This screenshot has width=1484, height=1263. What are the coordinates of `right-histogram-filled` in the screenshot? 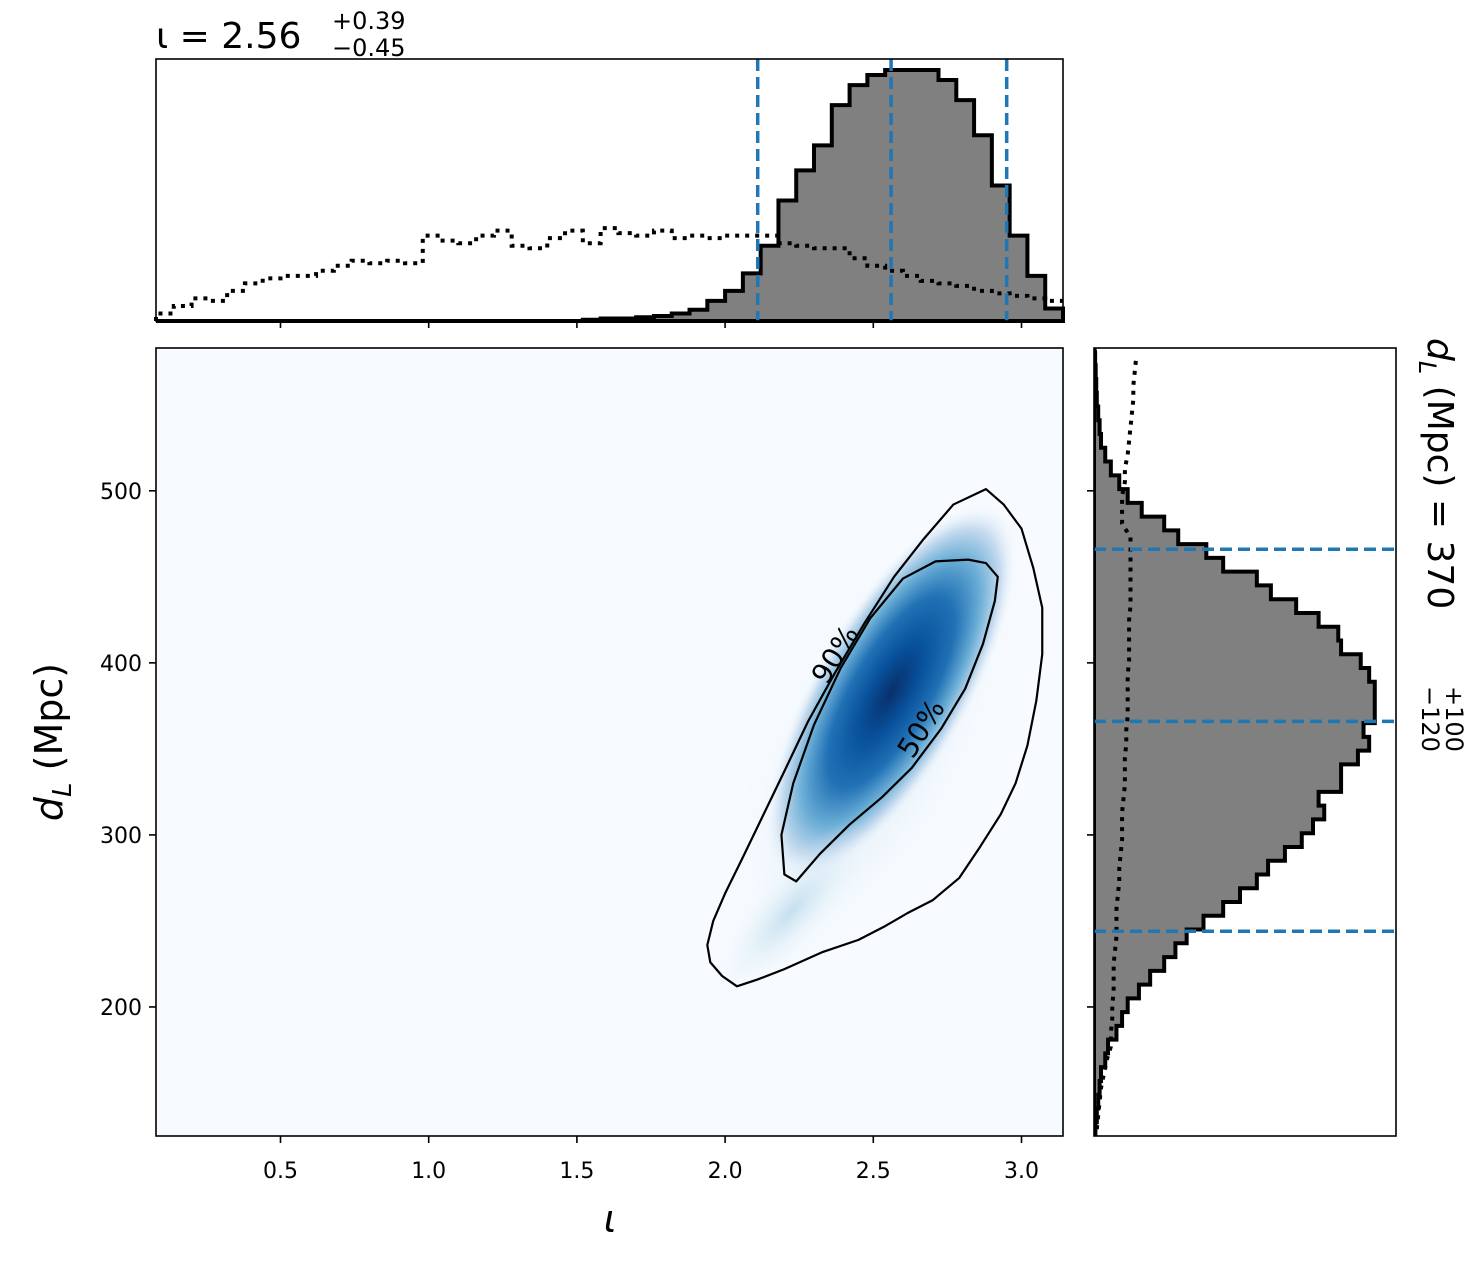 It's located at (1235, 742).